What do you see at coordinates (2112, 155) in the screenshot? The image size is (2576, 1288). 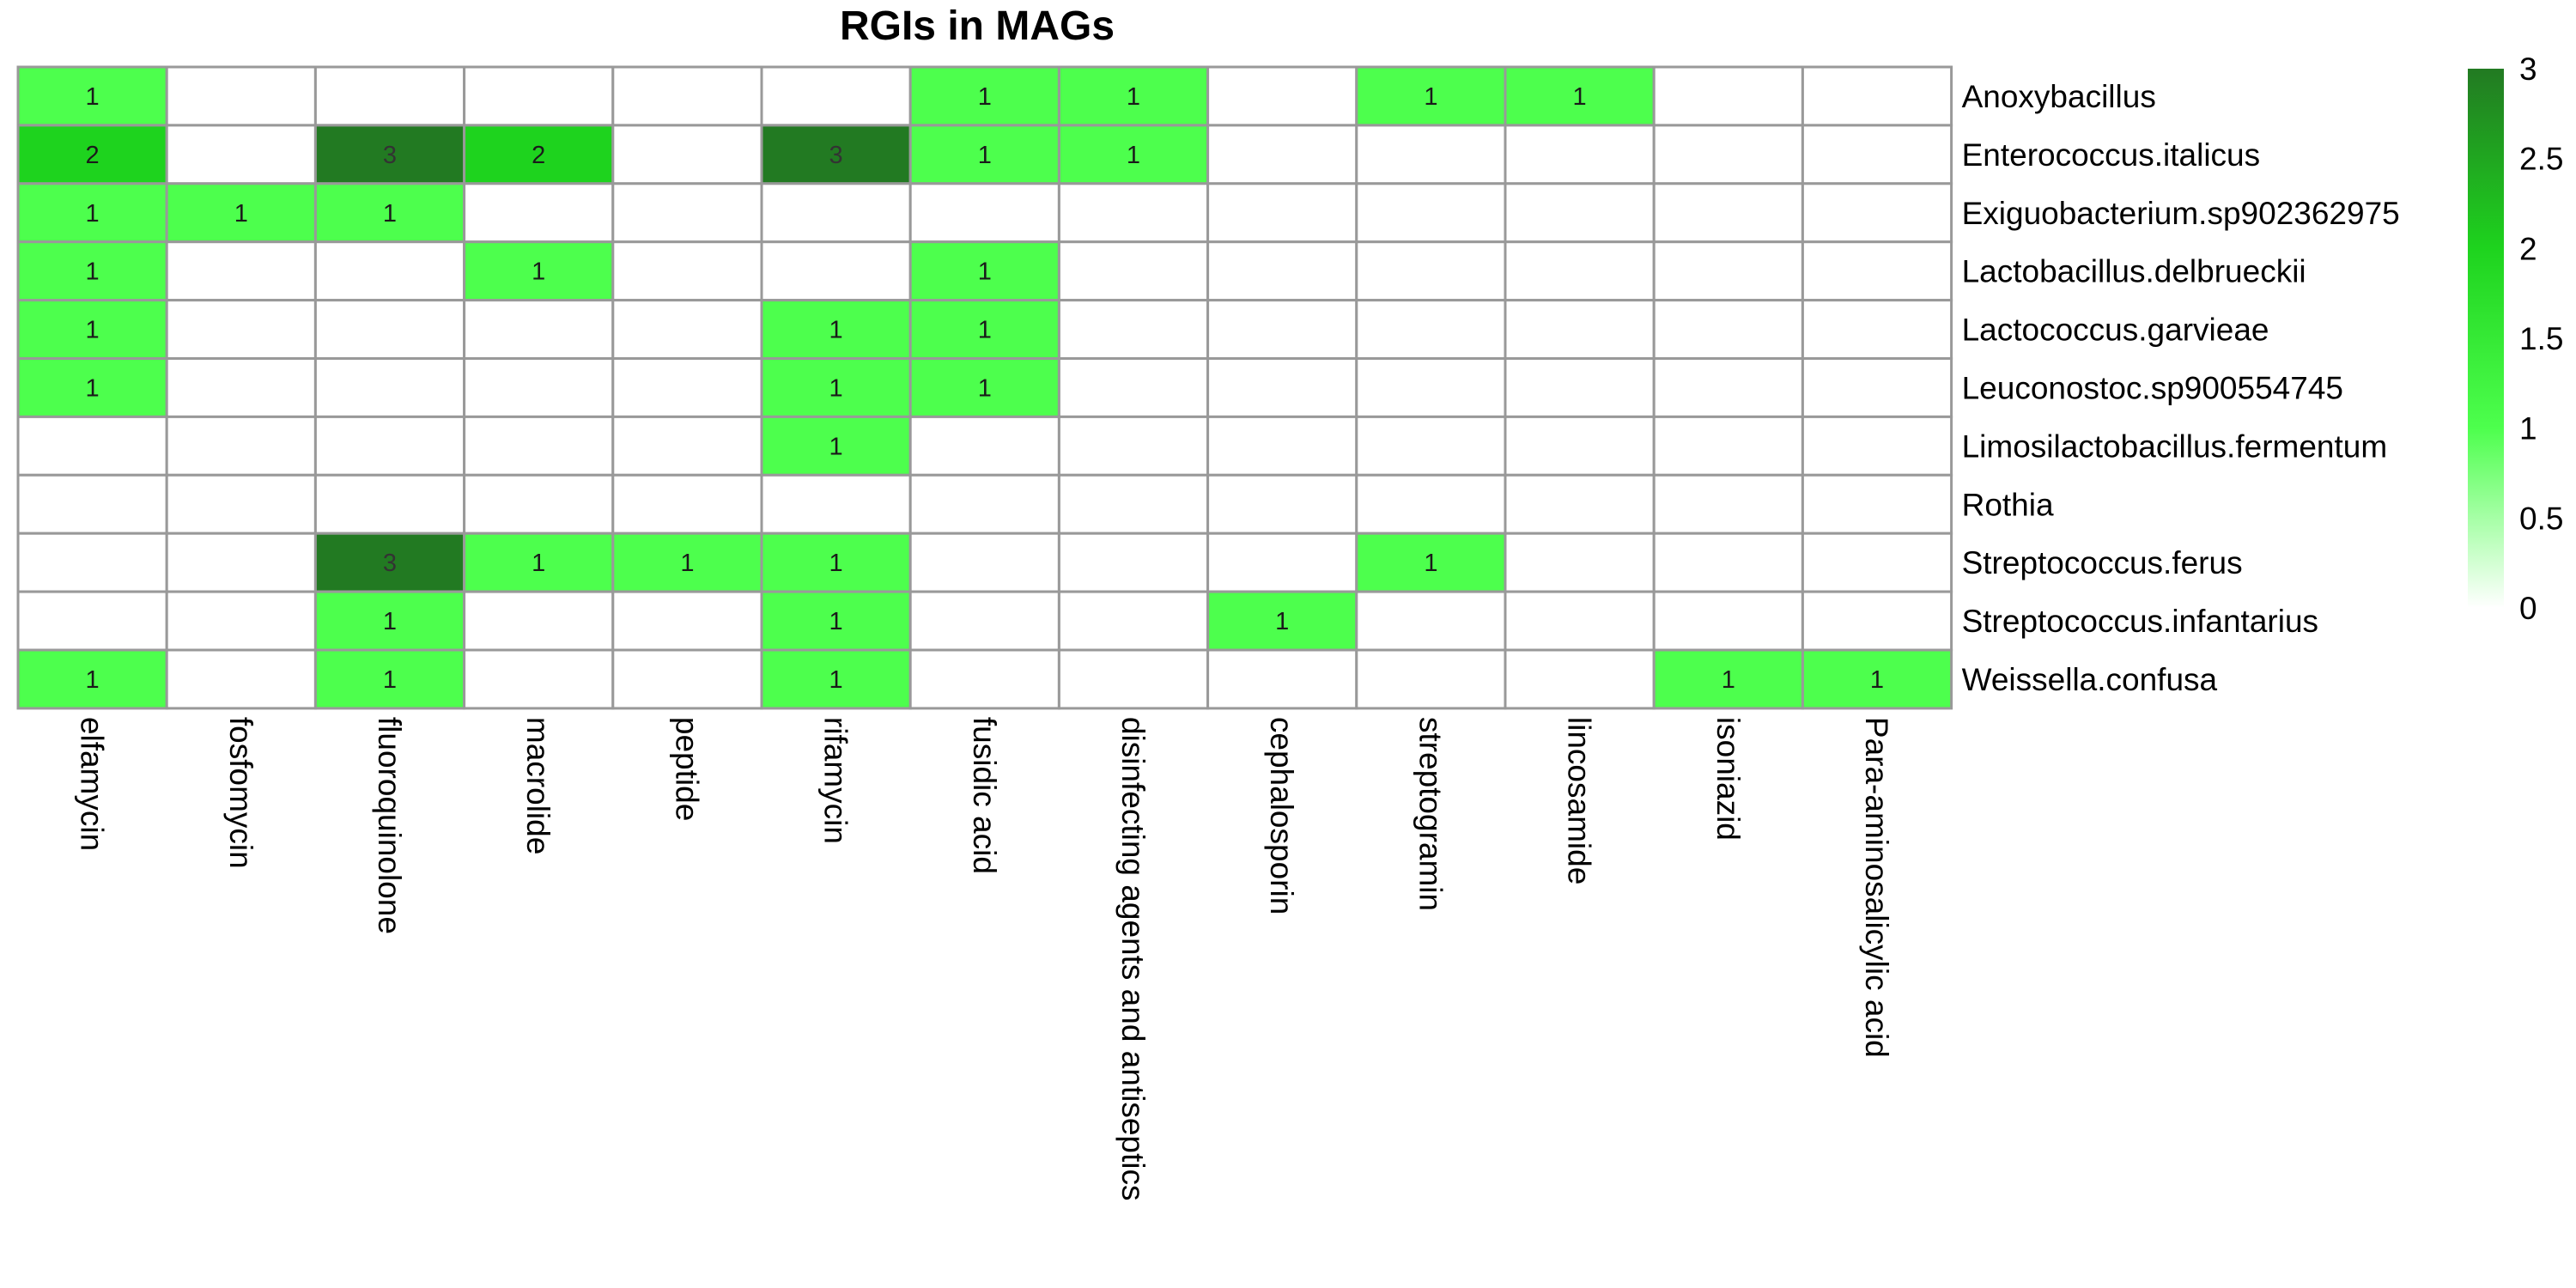 I see `row-label: Enterococcus.italicus` at bounding box center [2112, 155].